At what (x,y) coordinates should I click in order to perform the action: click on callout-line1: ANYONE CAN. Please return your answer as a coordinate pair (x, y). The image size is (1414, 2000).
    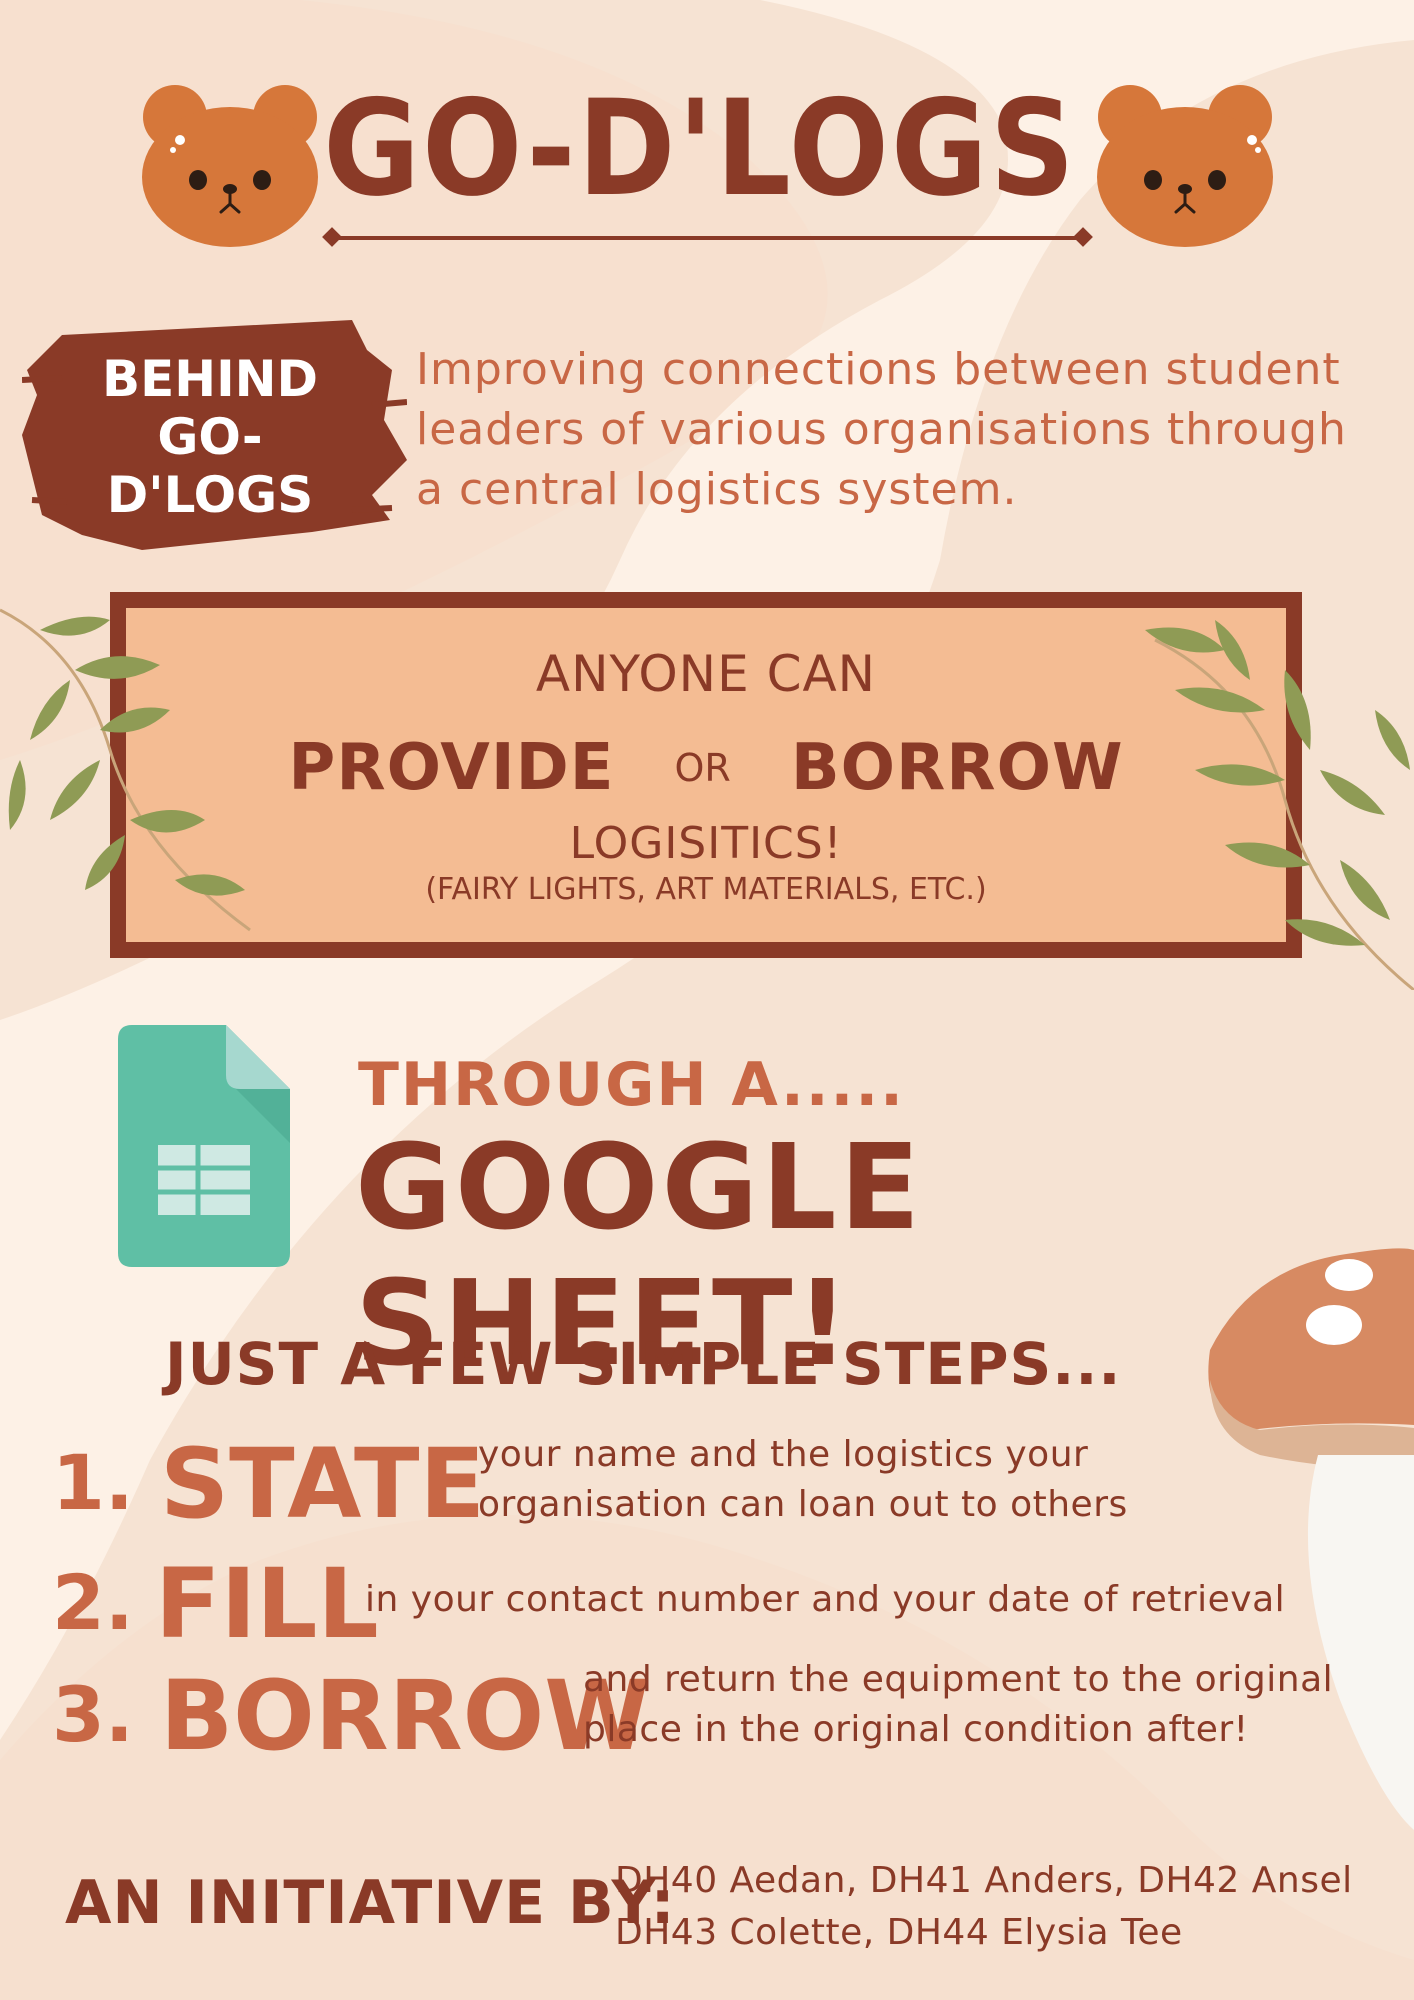
    Looking at the image, I should click on (706, 674).